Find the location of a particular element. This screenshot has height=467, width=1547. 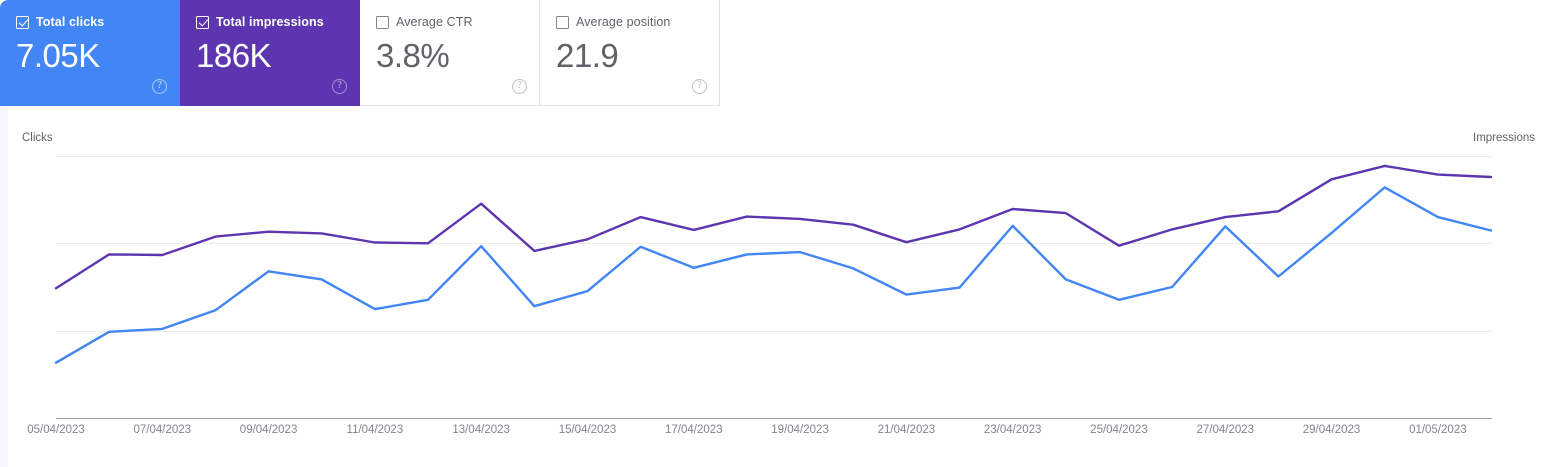

metric-tile-value: 3.8% is located at coordinates (413, 55).